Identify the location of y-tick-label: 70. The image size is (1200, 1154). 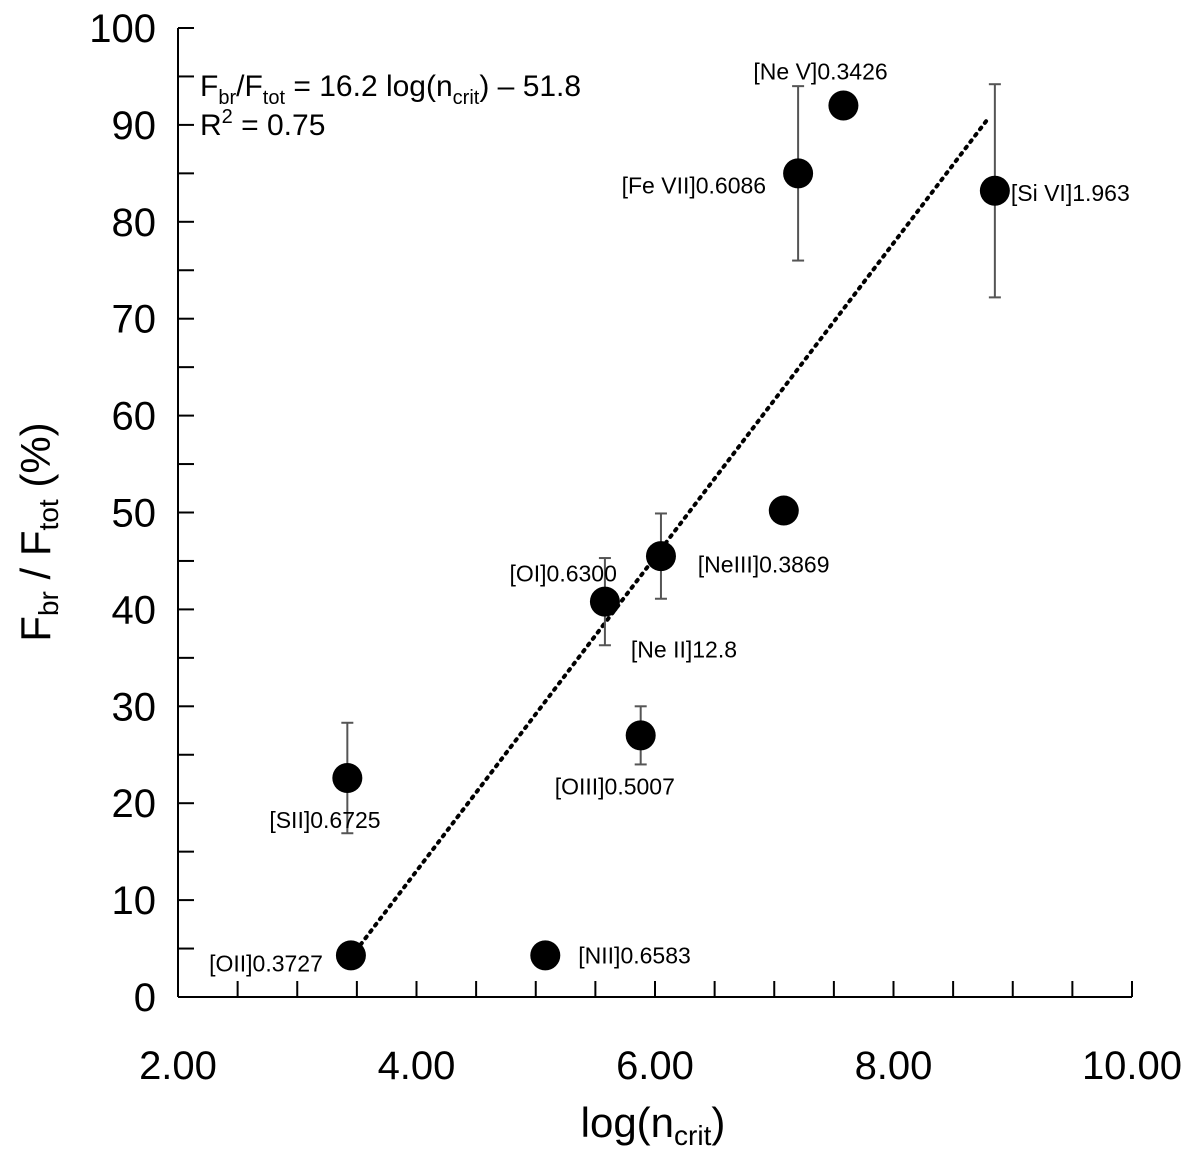
(134, 320).